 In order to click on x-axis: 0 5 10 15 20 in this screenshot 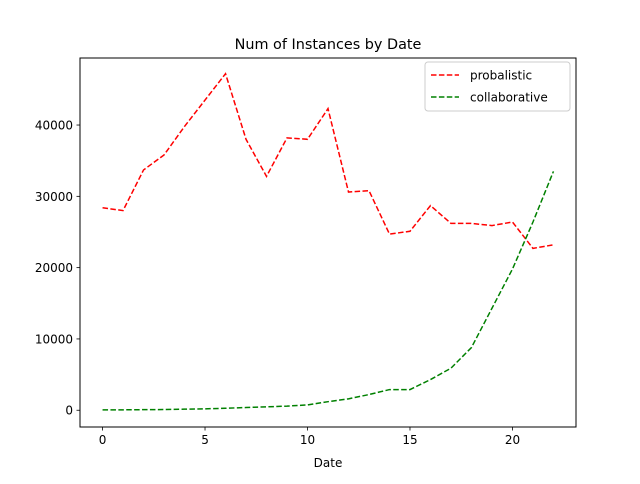, I will do `click(309, 437)`.